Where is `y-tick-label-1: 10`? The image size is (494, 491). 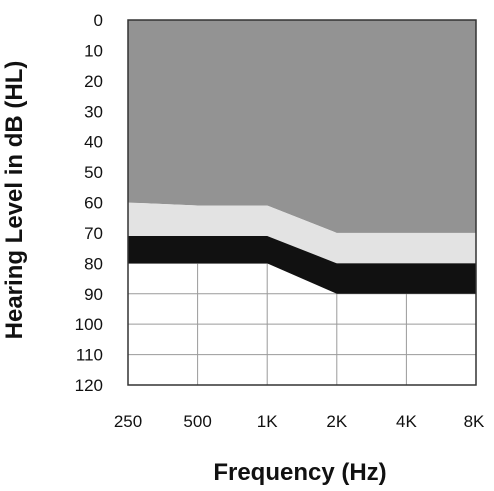 y-tick-label-1: 10 is located at coordinates (93, 50).